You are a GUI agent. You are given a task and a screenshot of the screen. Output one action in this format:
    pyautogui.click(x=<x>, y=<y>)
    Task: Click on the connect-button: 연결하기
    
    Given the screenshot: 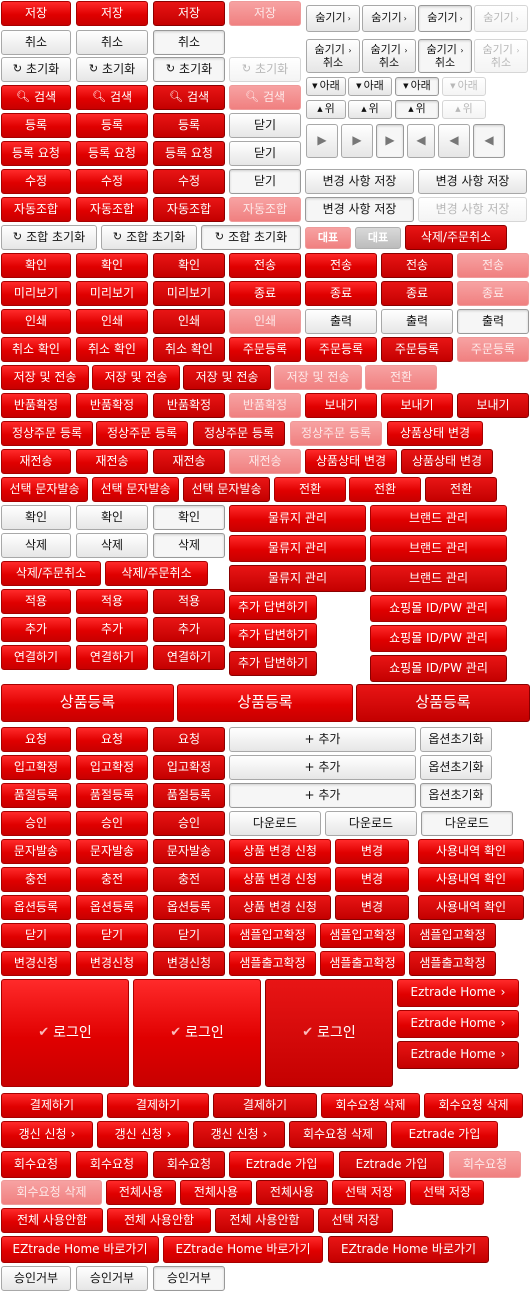 What is the action you would take?
    pyautogui.click(x=36, y=657)
    